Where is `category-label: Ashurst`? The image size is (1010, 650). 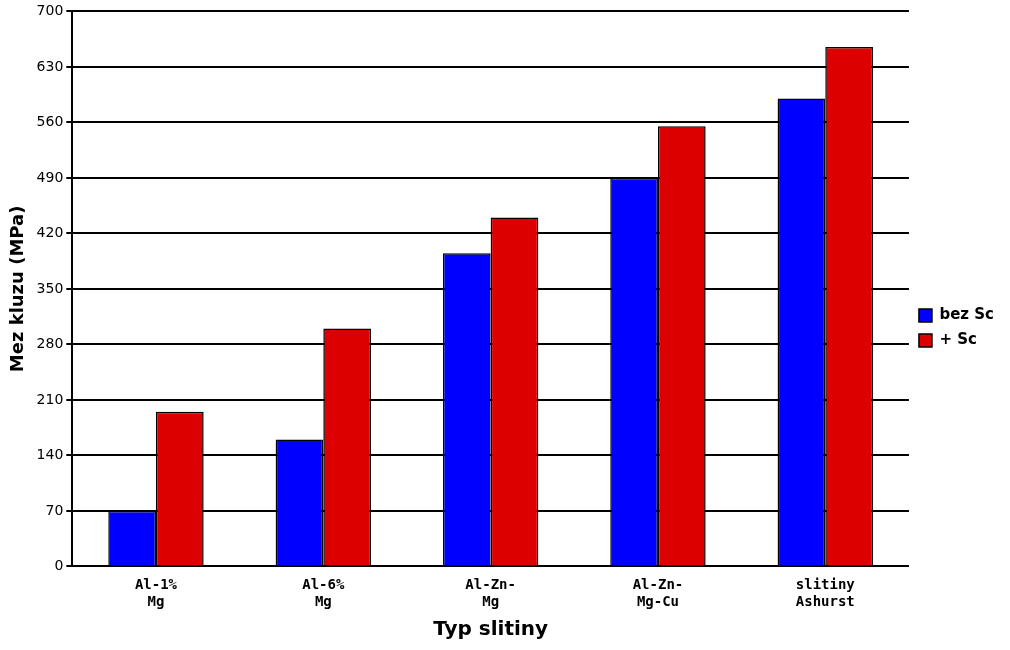 category-label: Ashurst is located at coordinates (825, 601).